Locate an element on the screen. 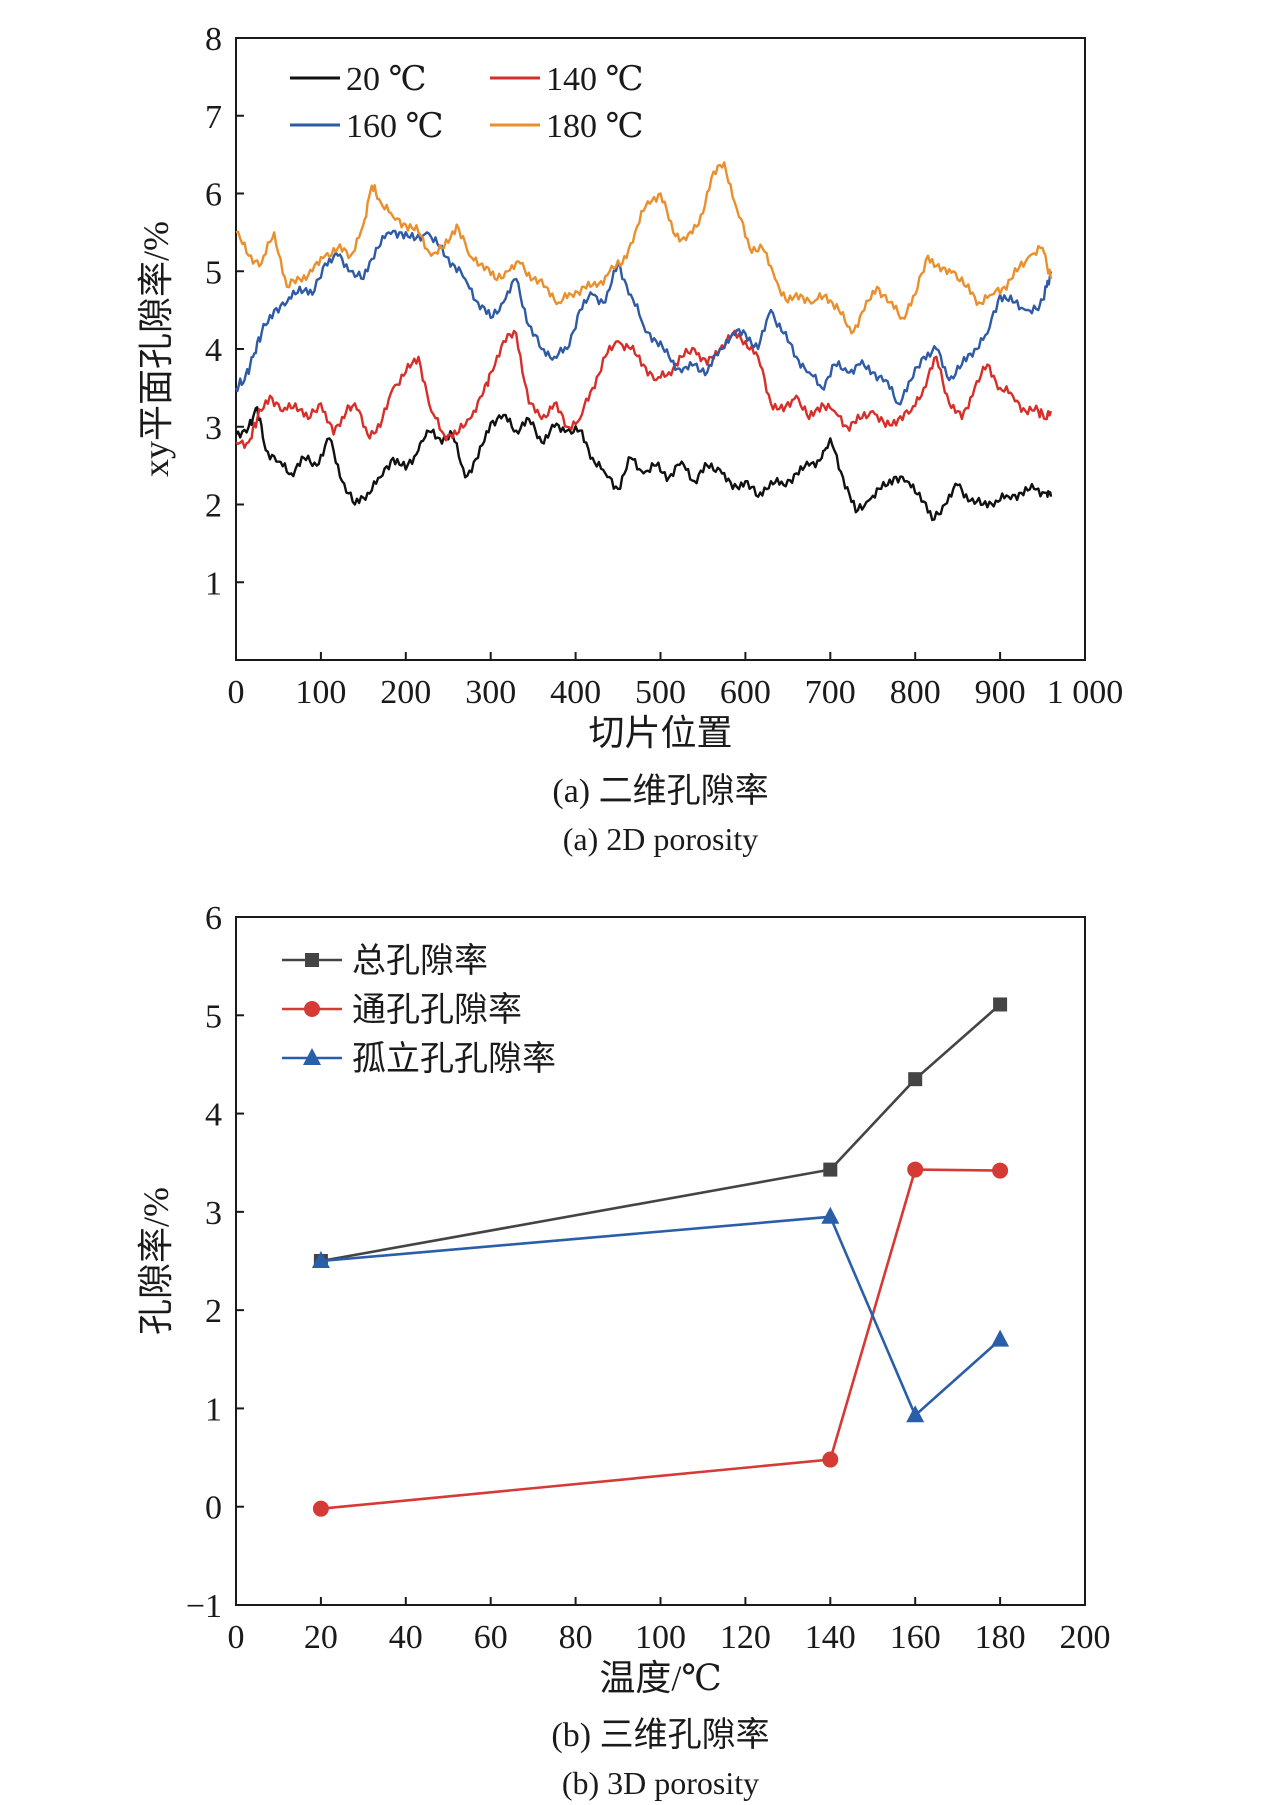 The image size is (1276, 1805). x-tick-label: 700 is located at coordinates (830, 692).